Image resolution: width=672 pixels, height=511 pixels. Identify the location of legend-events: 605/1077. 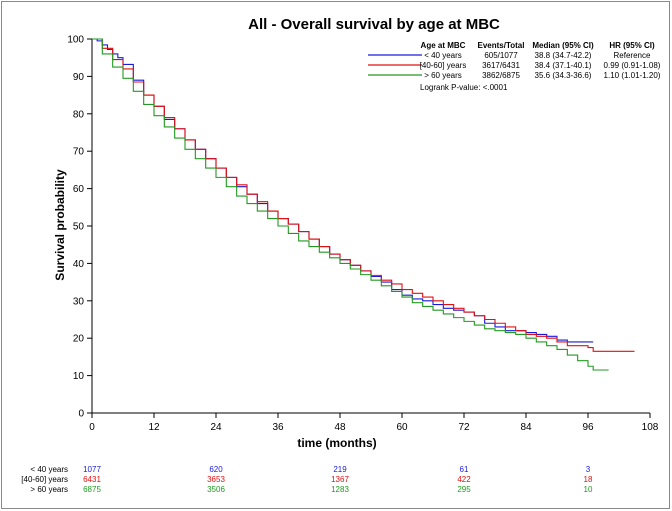
(501, 55).